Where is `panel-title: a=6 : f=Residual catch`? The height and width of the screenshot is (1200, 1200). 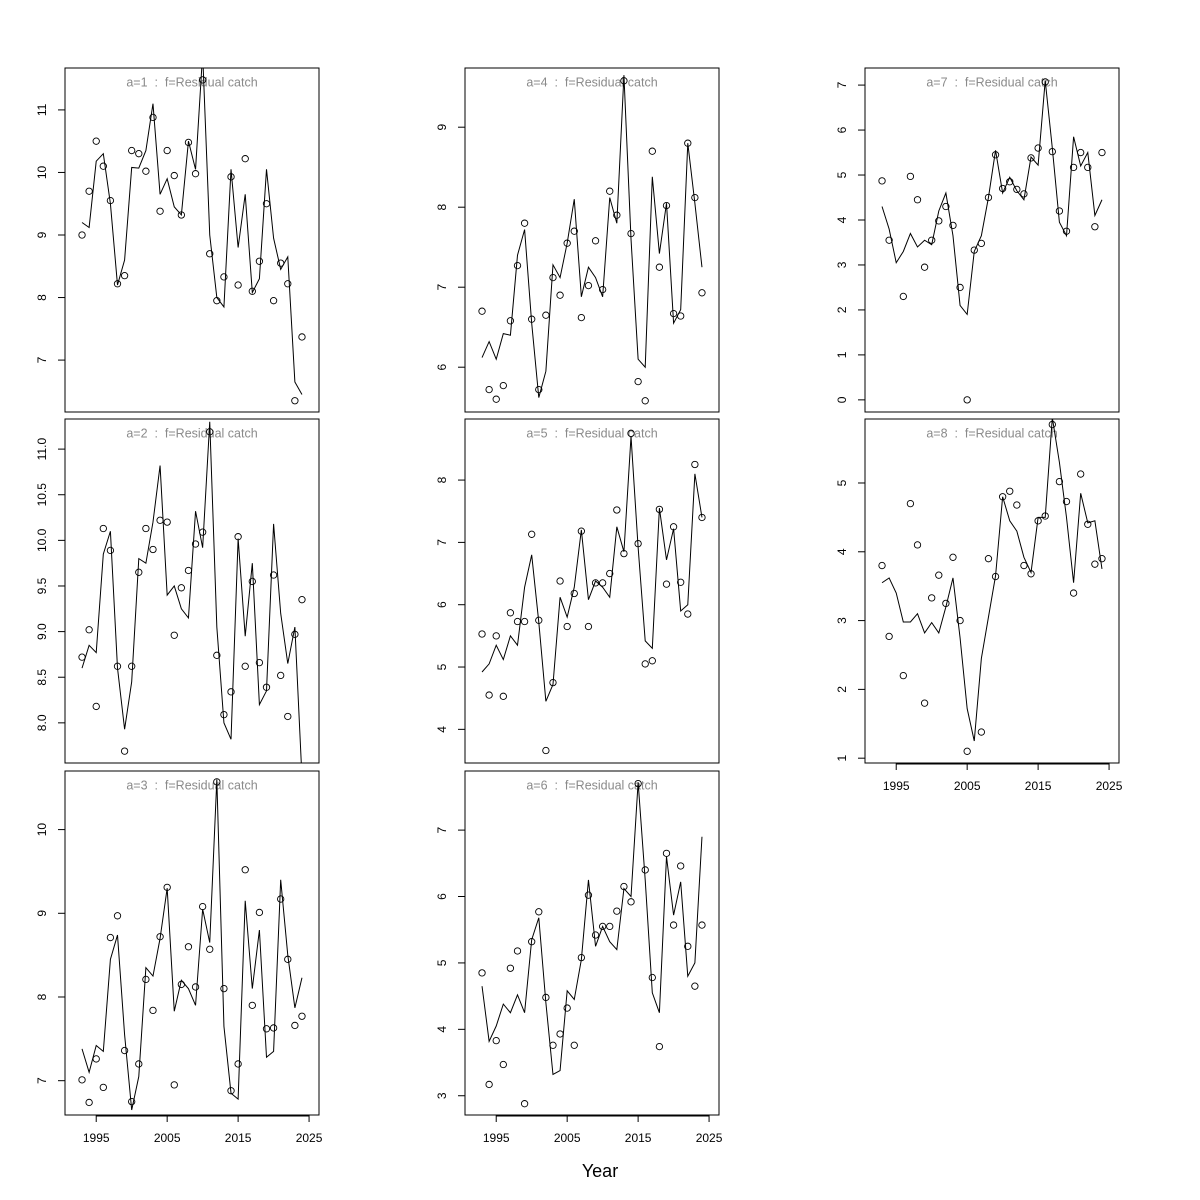
panel-title: a=6 : f=Residual catch is located at coordinates (591, 785).